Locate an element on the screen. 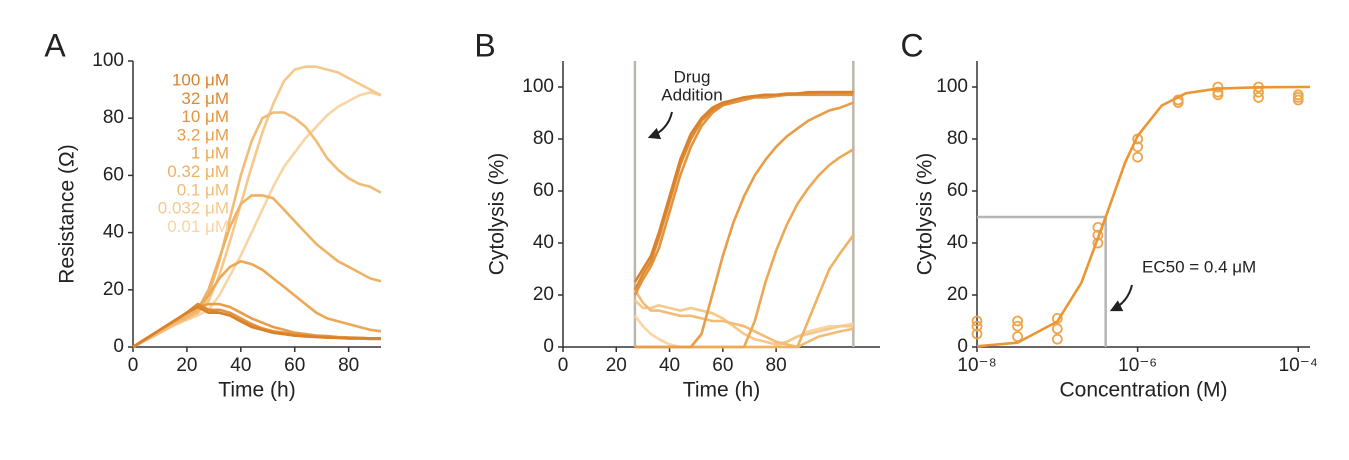 The image size is (1349, 460). annotation: Drug is located at coordinates (692, 76).